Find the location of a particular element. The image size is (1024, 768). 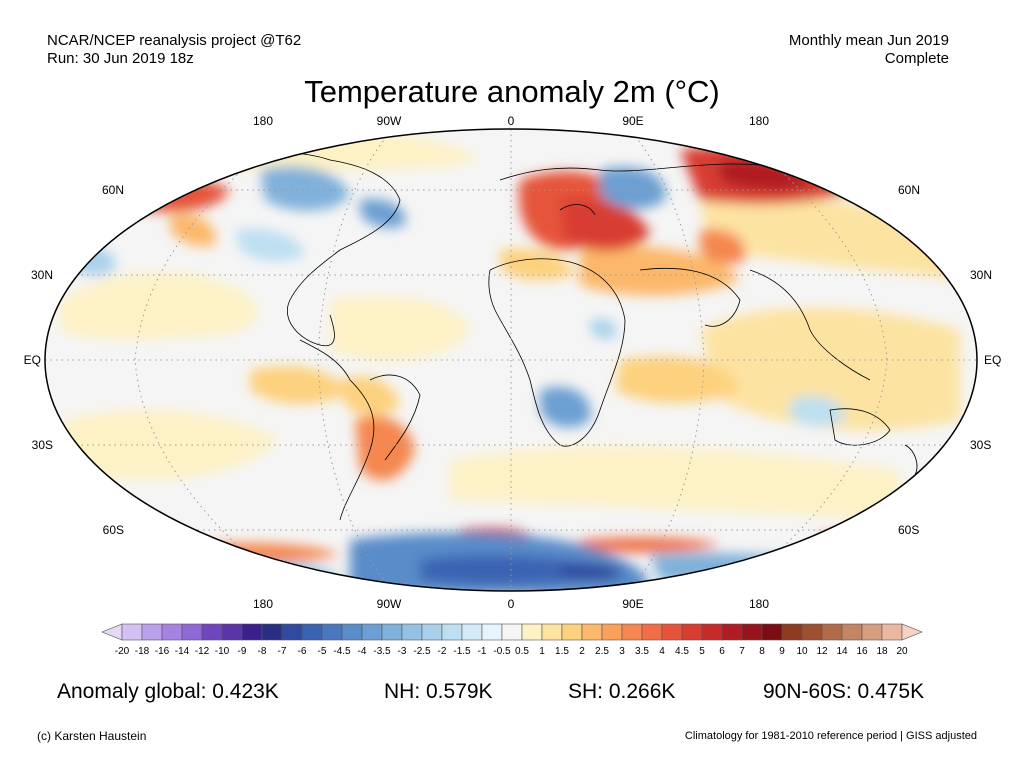

status-line: Complete is located at coordinates (916, 58).